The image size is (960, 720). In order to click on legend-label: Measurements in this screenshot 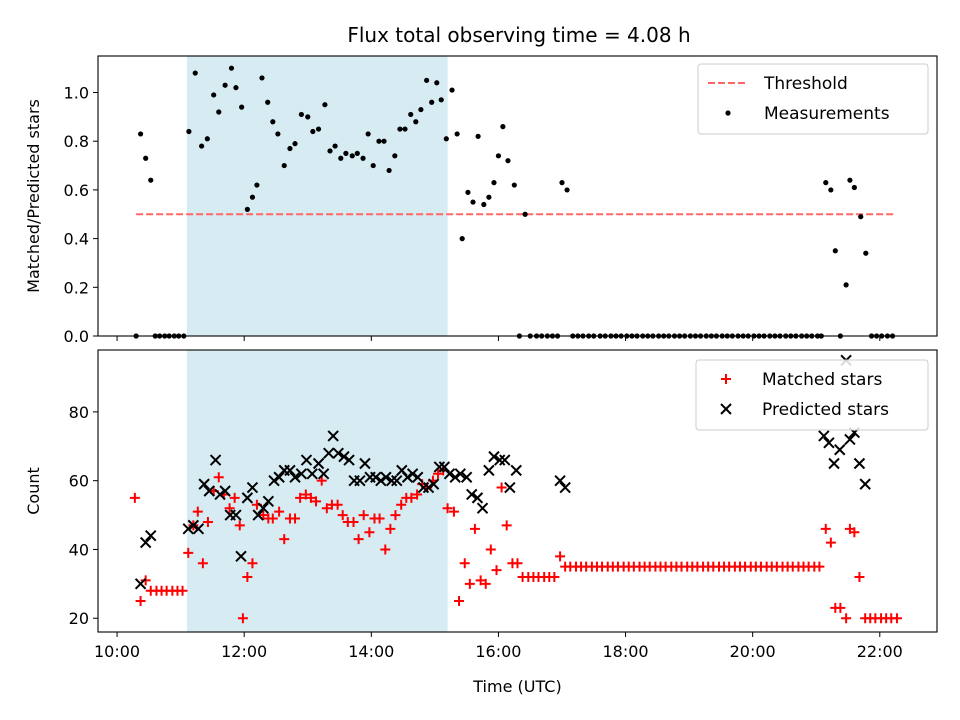, I will do `click(827, 114)`.